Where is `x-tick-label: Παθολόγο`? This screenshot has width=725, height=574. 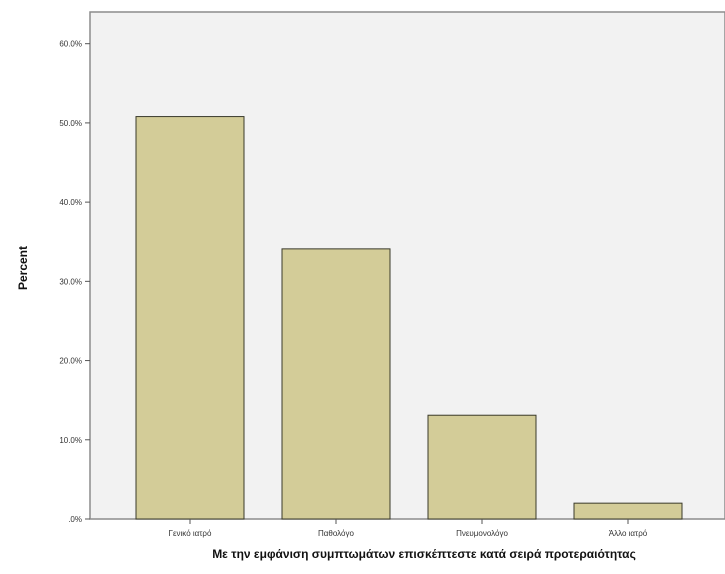
x-tick-label: Παθολόγο is located at coordinates (336, 533).